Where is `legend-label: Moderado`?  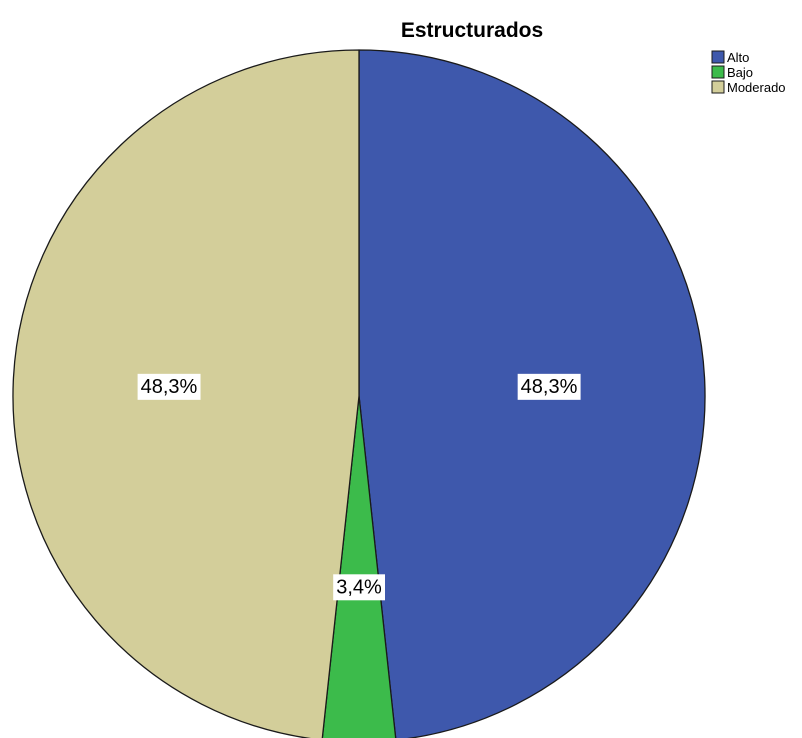 legend-label: Moderado is located at coordinates (756, 87).